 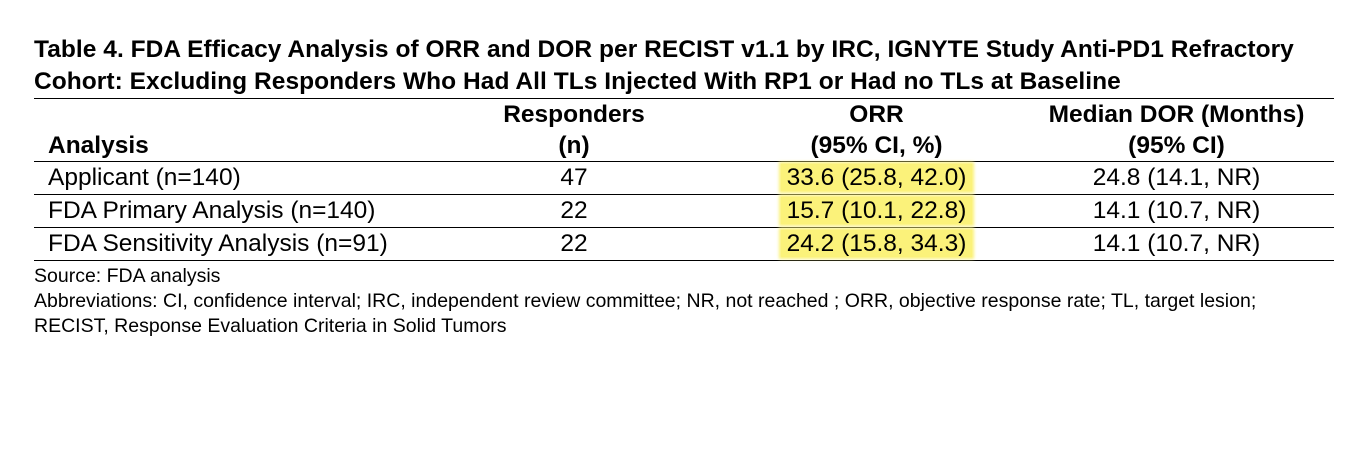 I want to click on header-orr: ORR (95% CI, %), so click(x=876, y=130).